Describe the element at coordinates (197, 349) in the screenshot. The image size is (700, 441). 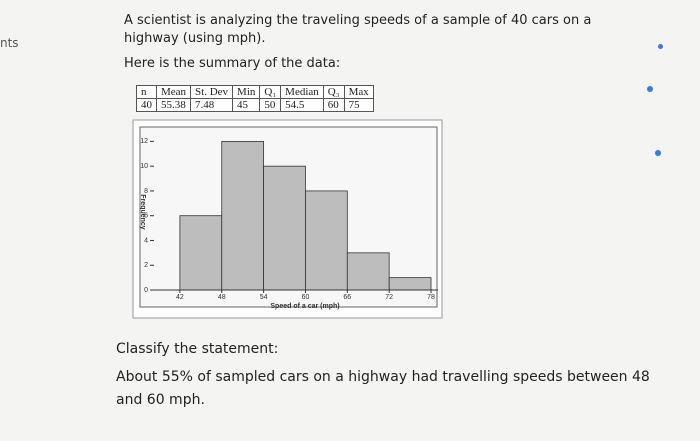
I see `classify-heading: Classify the statement:` at that location.